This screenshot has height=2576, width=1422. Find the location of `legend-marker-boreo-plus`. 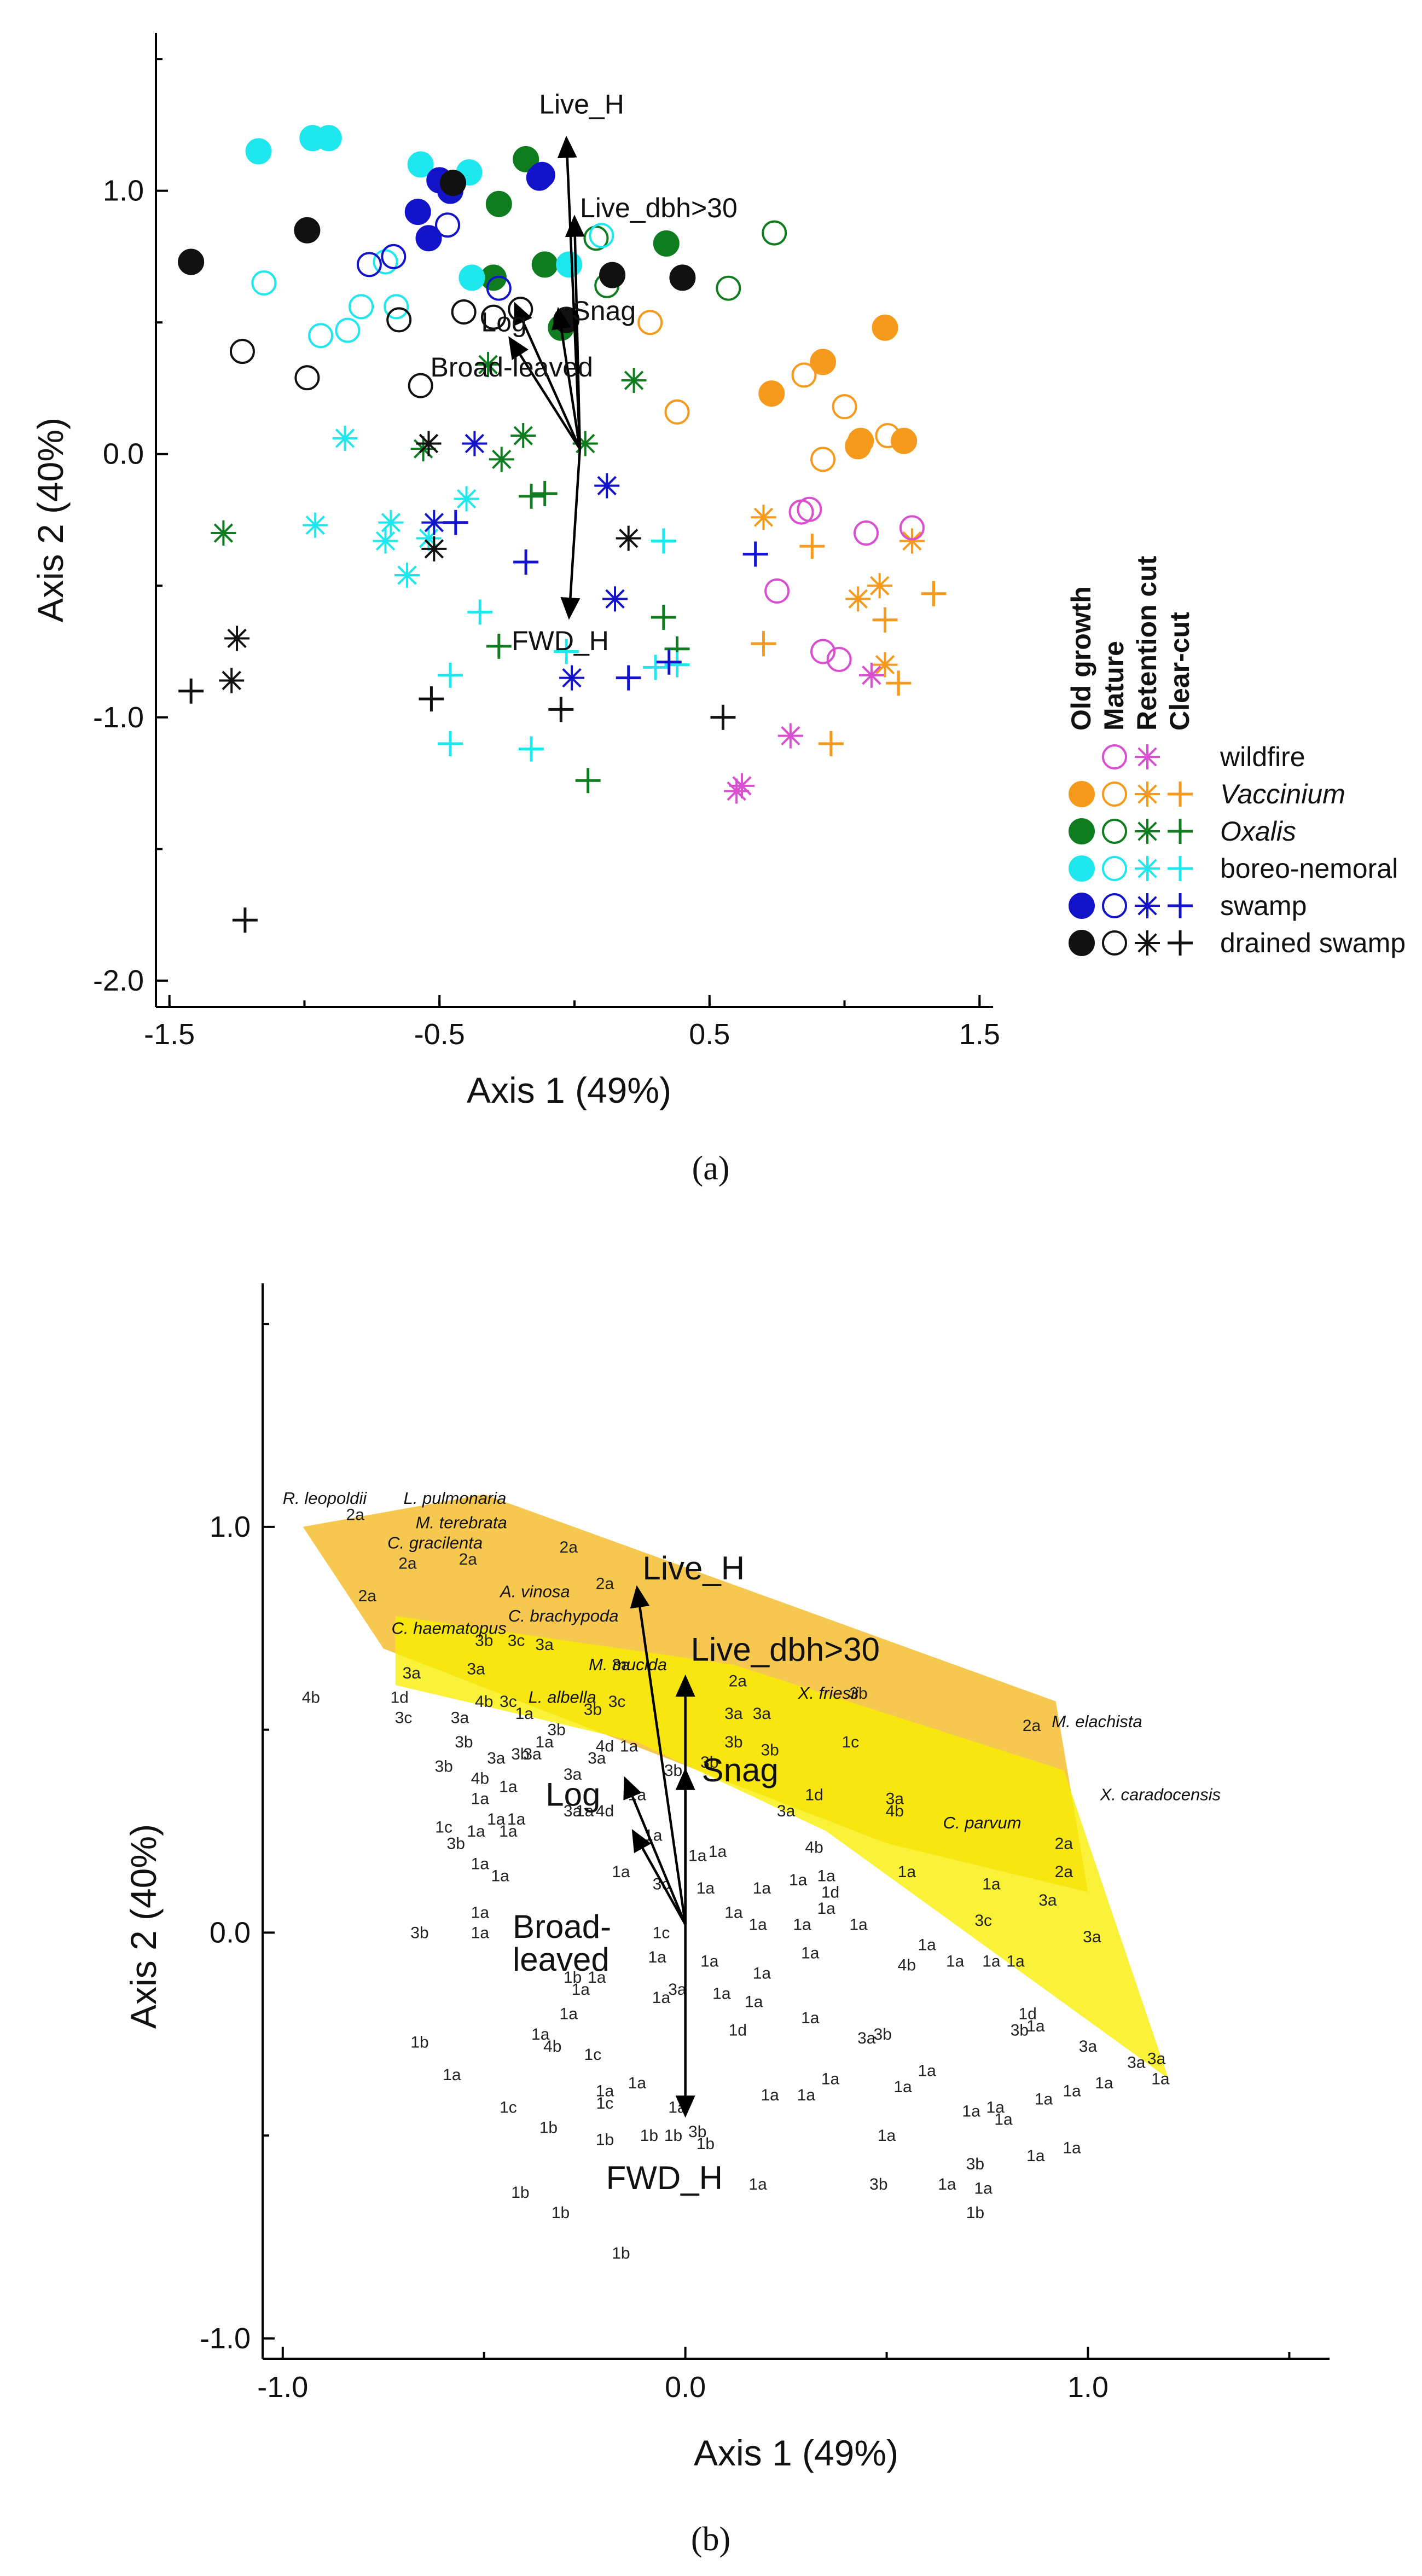

legend-marker-boreo-plus is located at coordinates (1180, 868).